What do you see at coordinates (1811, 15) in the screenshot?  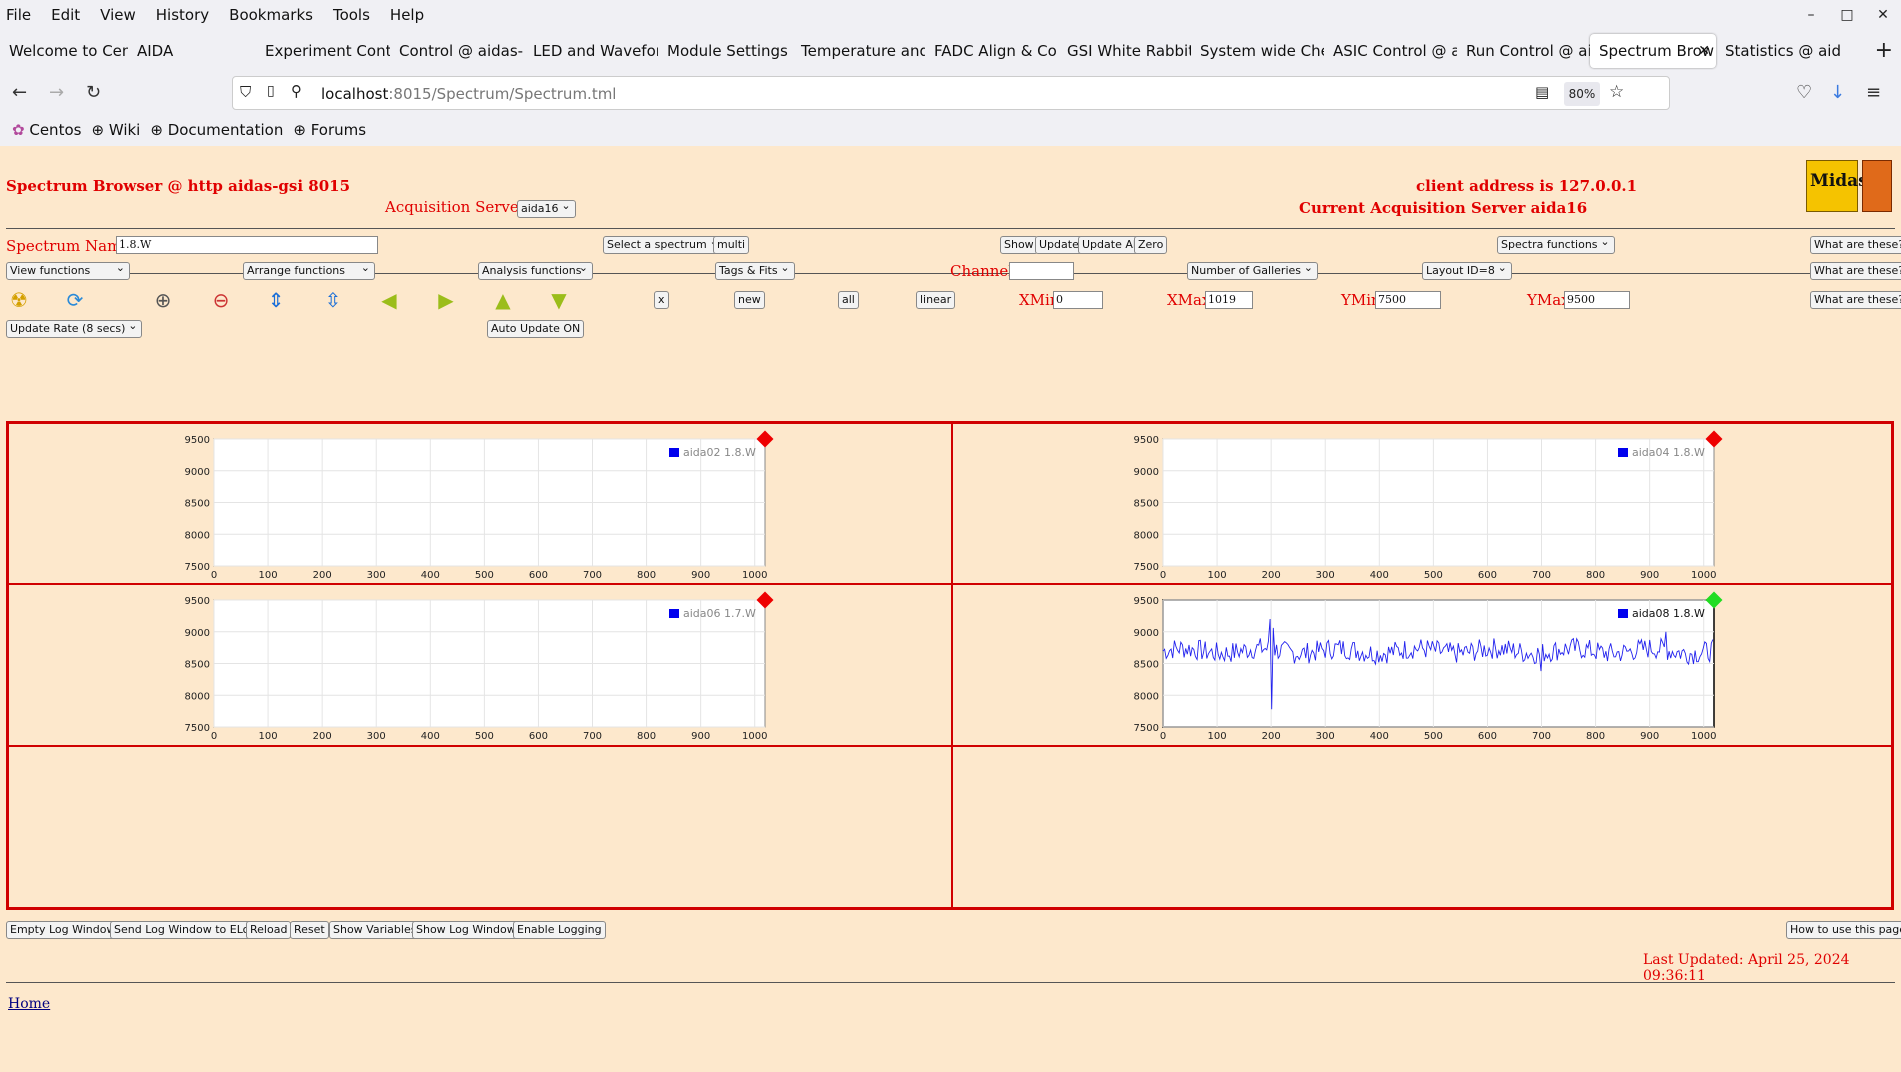 I see `minimize-icon: –` at bounding box center [1811, 15].